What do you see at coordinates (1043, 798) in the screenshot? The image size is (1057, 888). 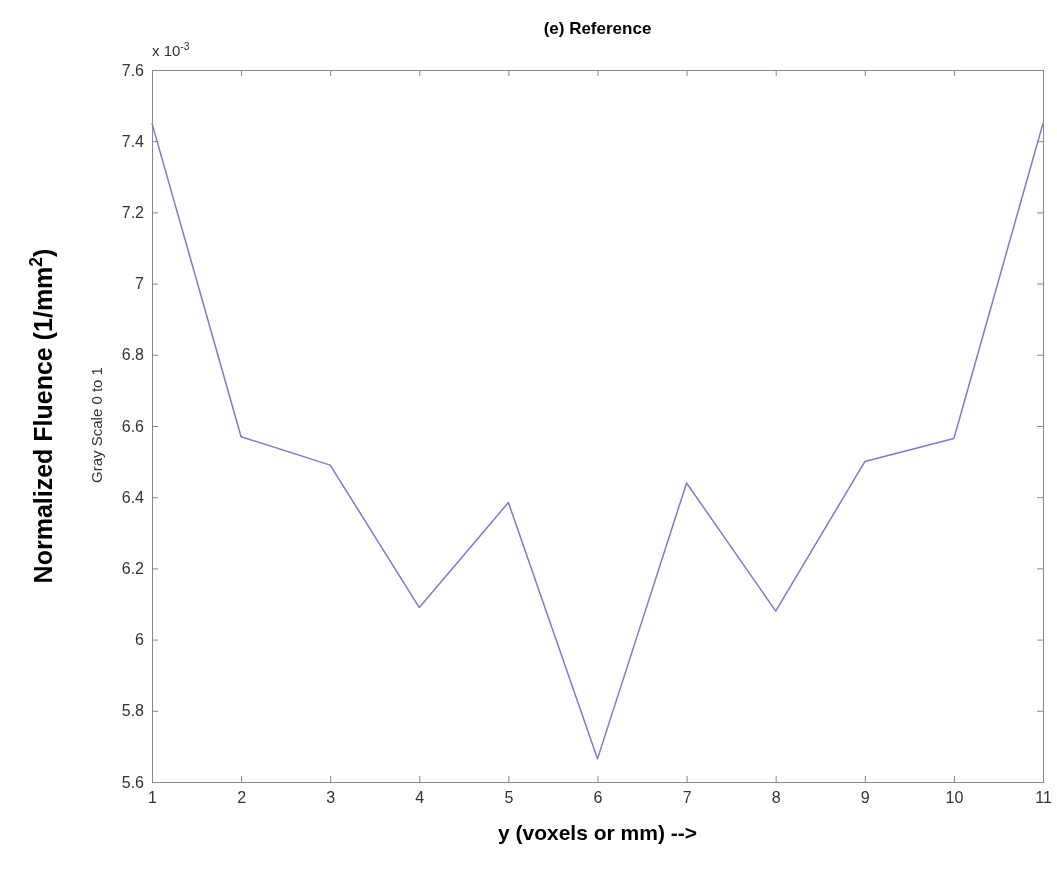 I see `x-tick-label: 11` at bounding box center [1043, 798].